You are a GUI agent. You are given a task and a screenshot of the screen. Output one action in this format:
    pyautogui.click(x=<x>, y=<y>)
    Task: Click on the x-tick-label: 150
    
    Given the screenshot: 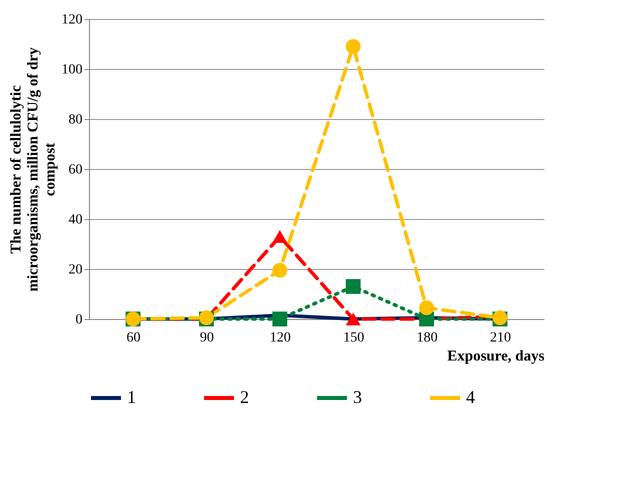 What is the action you would take?
    pyautogui.click(x=353, y=338)
    